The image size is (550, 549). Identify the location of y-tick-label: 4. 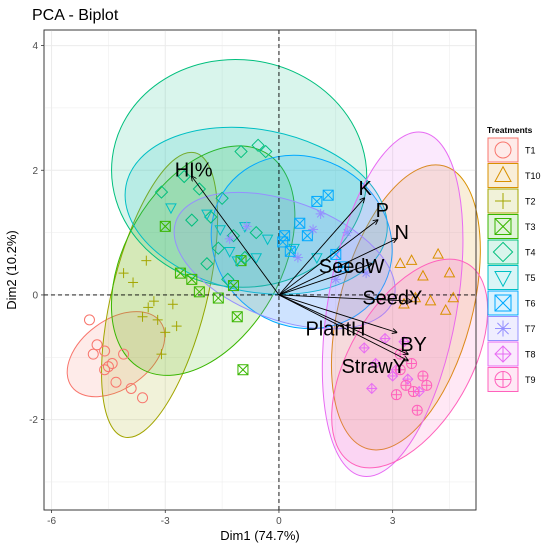
(35, 46).